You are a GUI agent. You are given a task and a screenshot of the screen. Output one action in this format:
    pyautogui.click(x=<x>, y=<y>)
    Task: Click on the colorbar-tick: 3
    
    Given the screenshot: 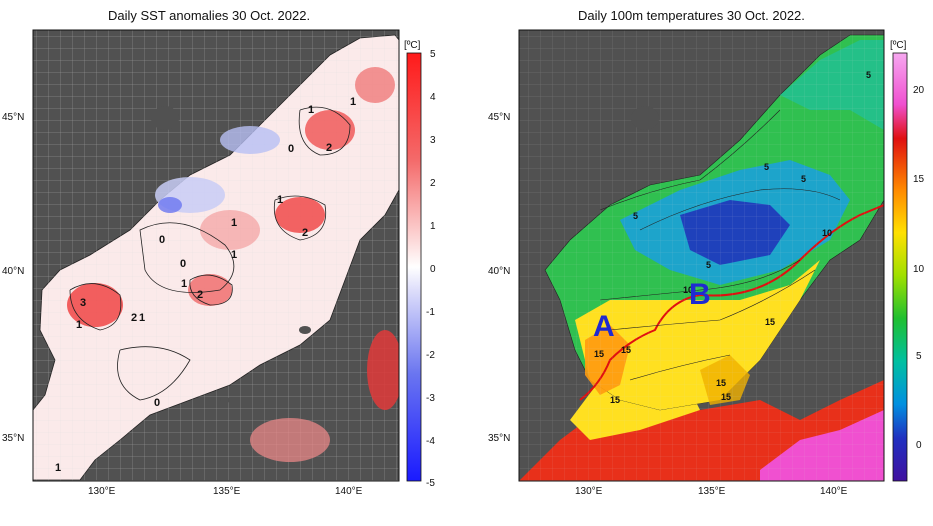 What is the action you would take?
    pyautogui.click(x=433, y=140)
    